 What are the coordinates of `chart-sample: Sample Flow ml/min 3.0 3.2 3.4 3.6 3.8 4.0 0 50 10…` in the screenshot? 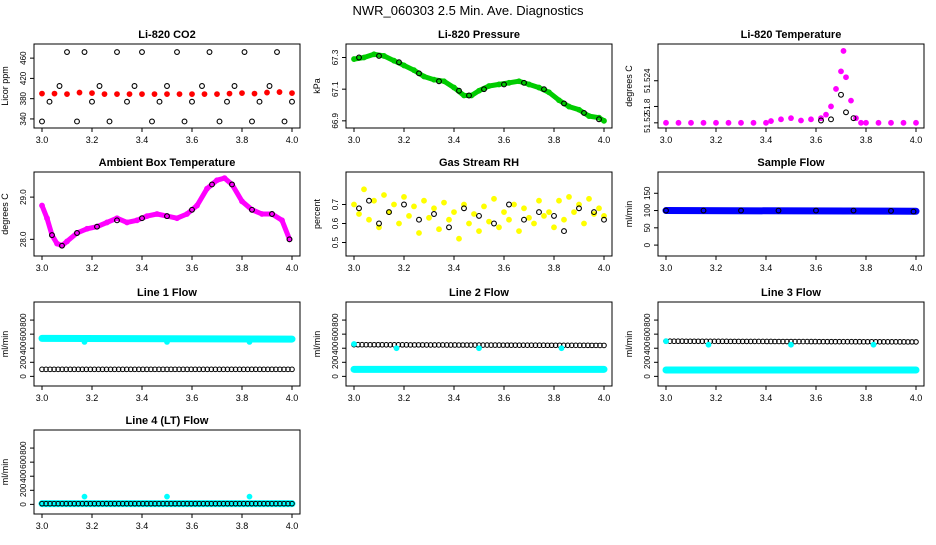 It's located at (774, 215).